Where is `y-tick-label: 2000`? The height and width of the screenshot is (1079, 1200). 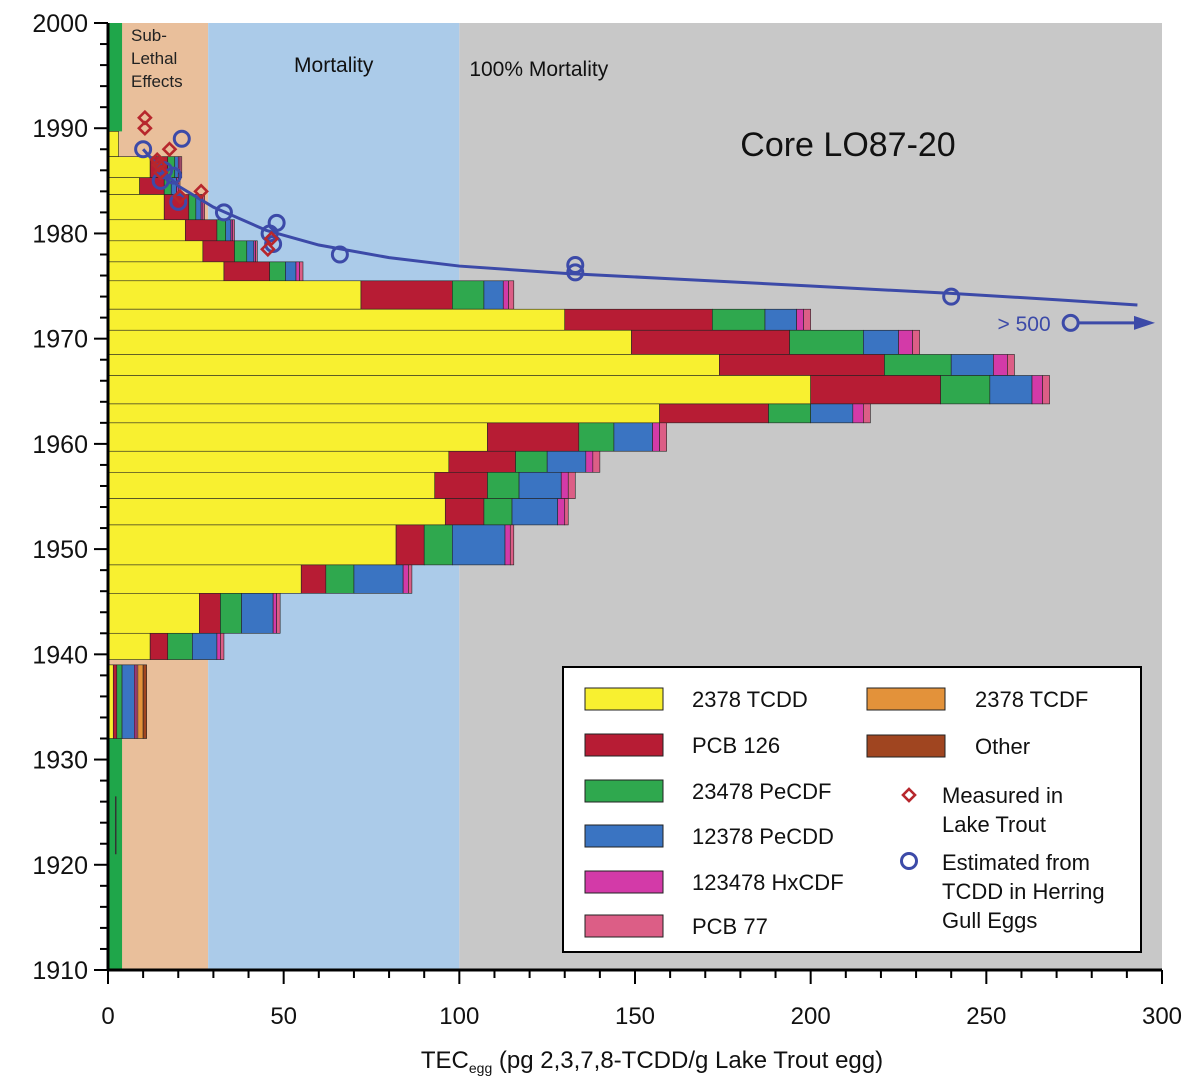
y-tick-label: 2000 is located at coordinates (60, 24).